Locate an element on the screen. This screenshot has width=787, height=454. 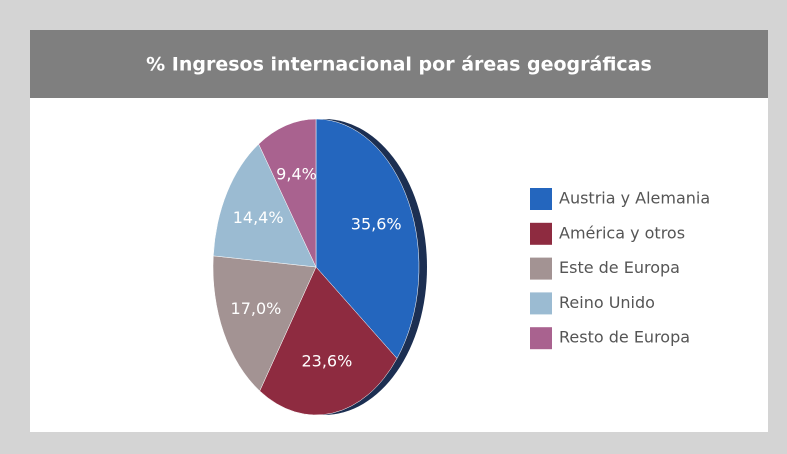
legend-label: Reino Unido is located at coordinates (607, 302).